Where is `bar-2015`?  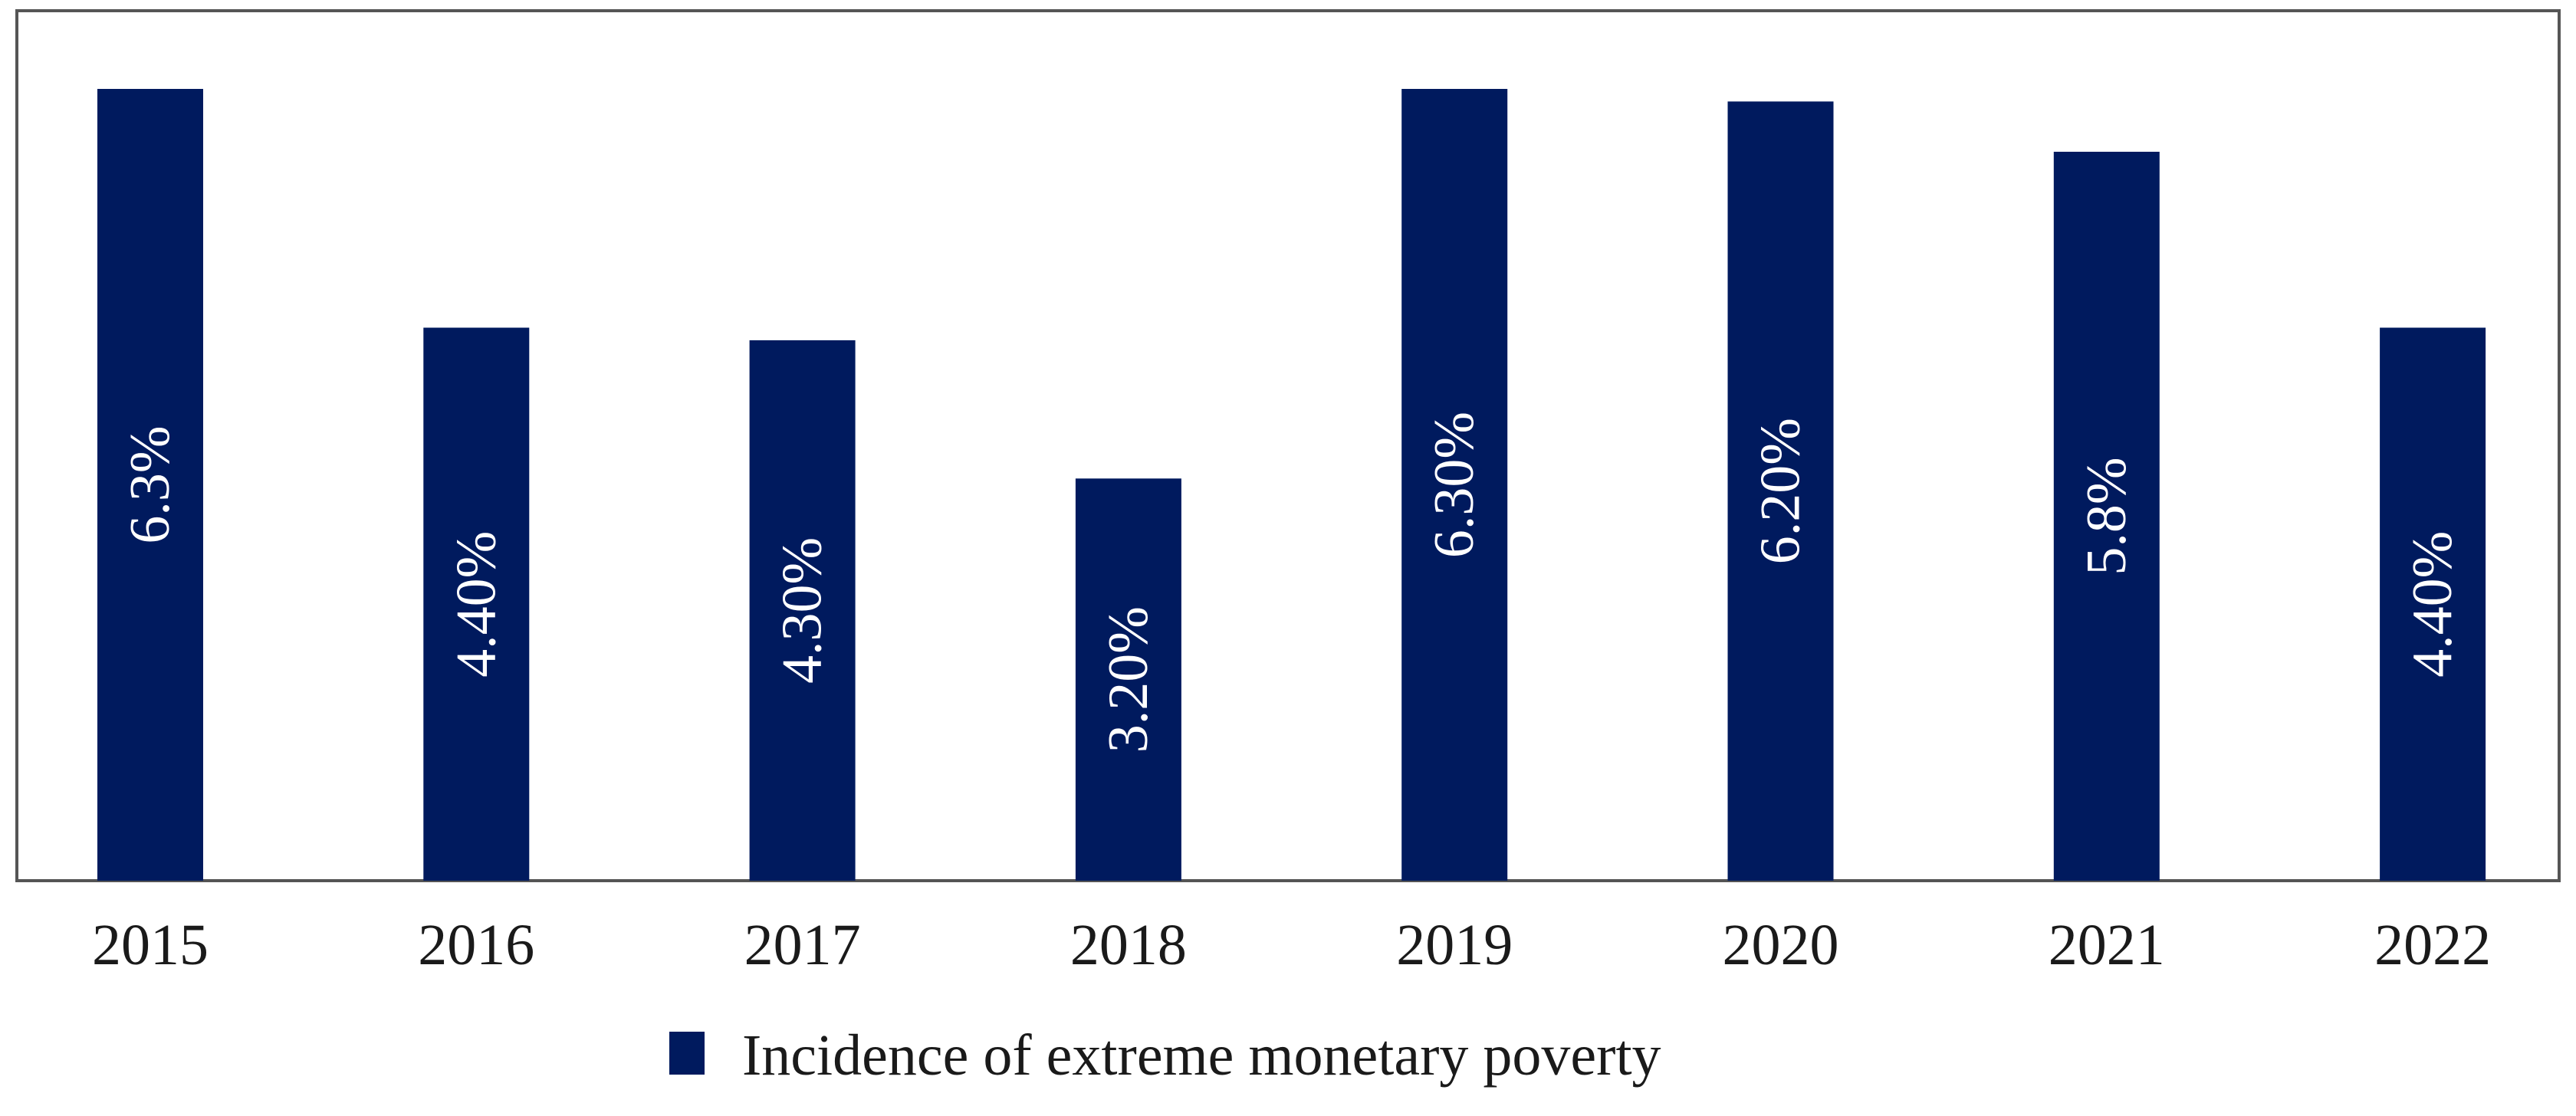
bar-2015 is located at coordinates (150, 485).